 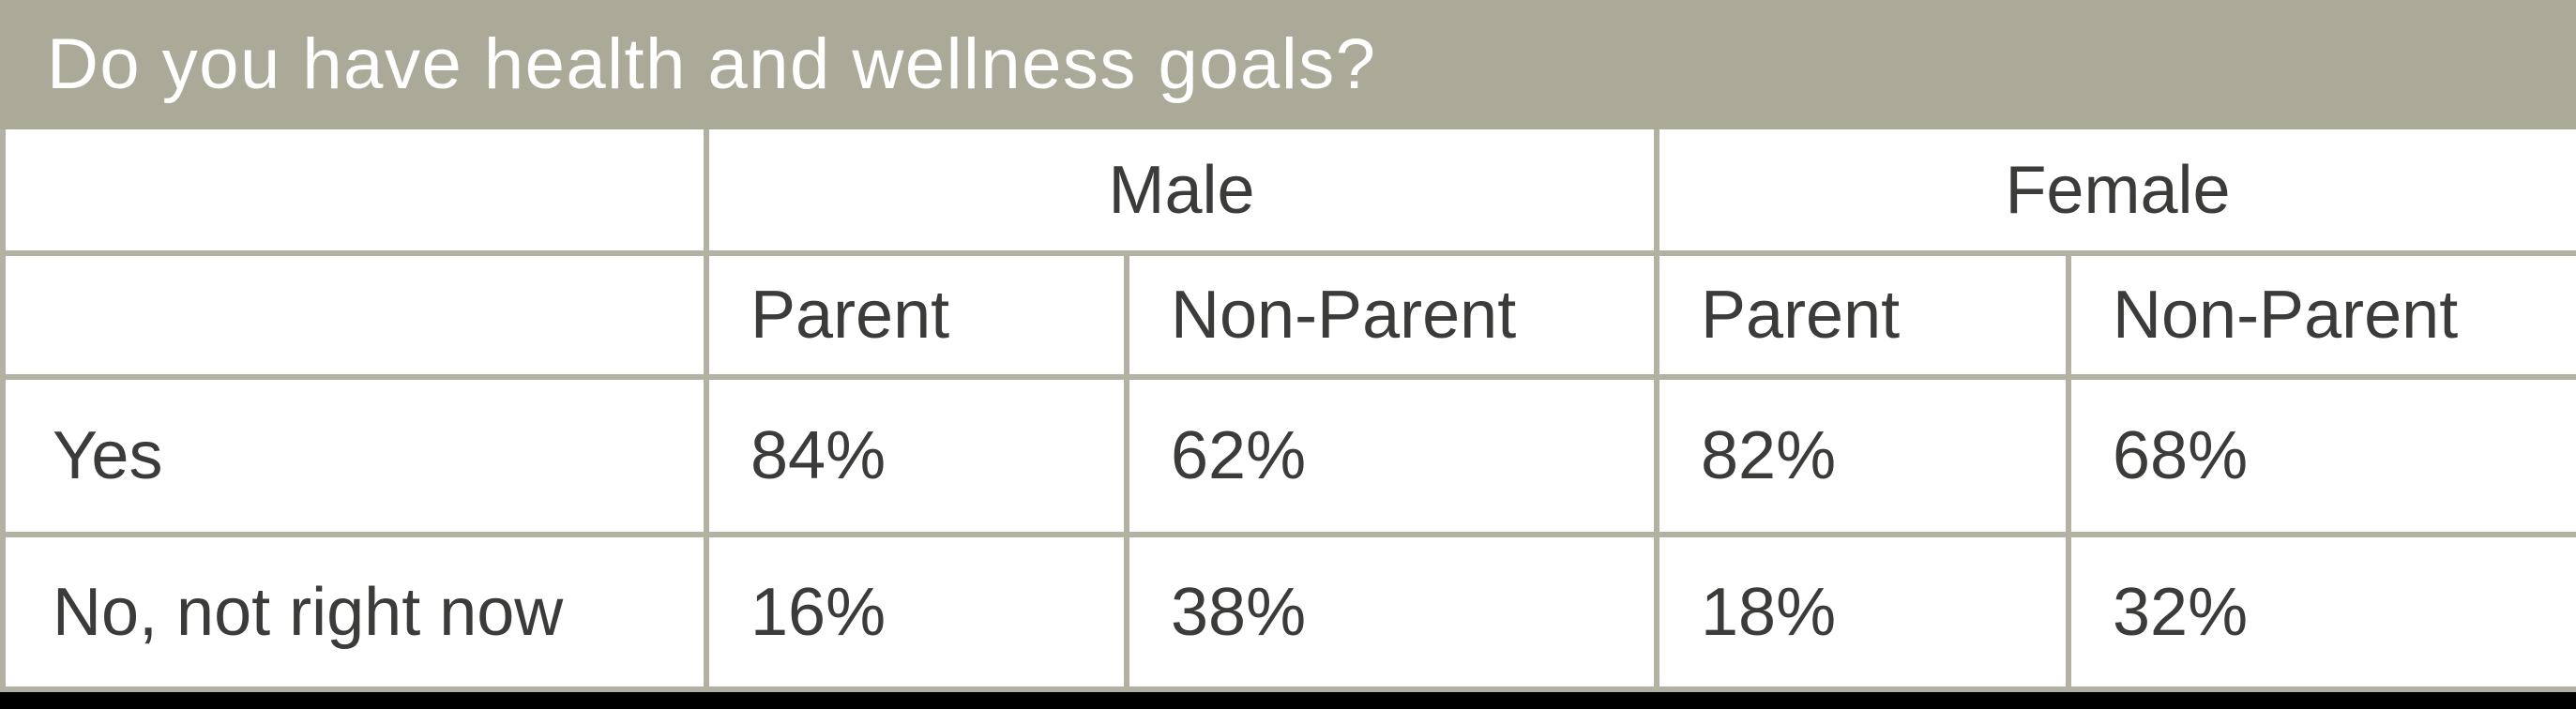 I want to click on row-label-no: No, not right now, so click(x=354, y=612).